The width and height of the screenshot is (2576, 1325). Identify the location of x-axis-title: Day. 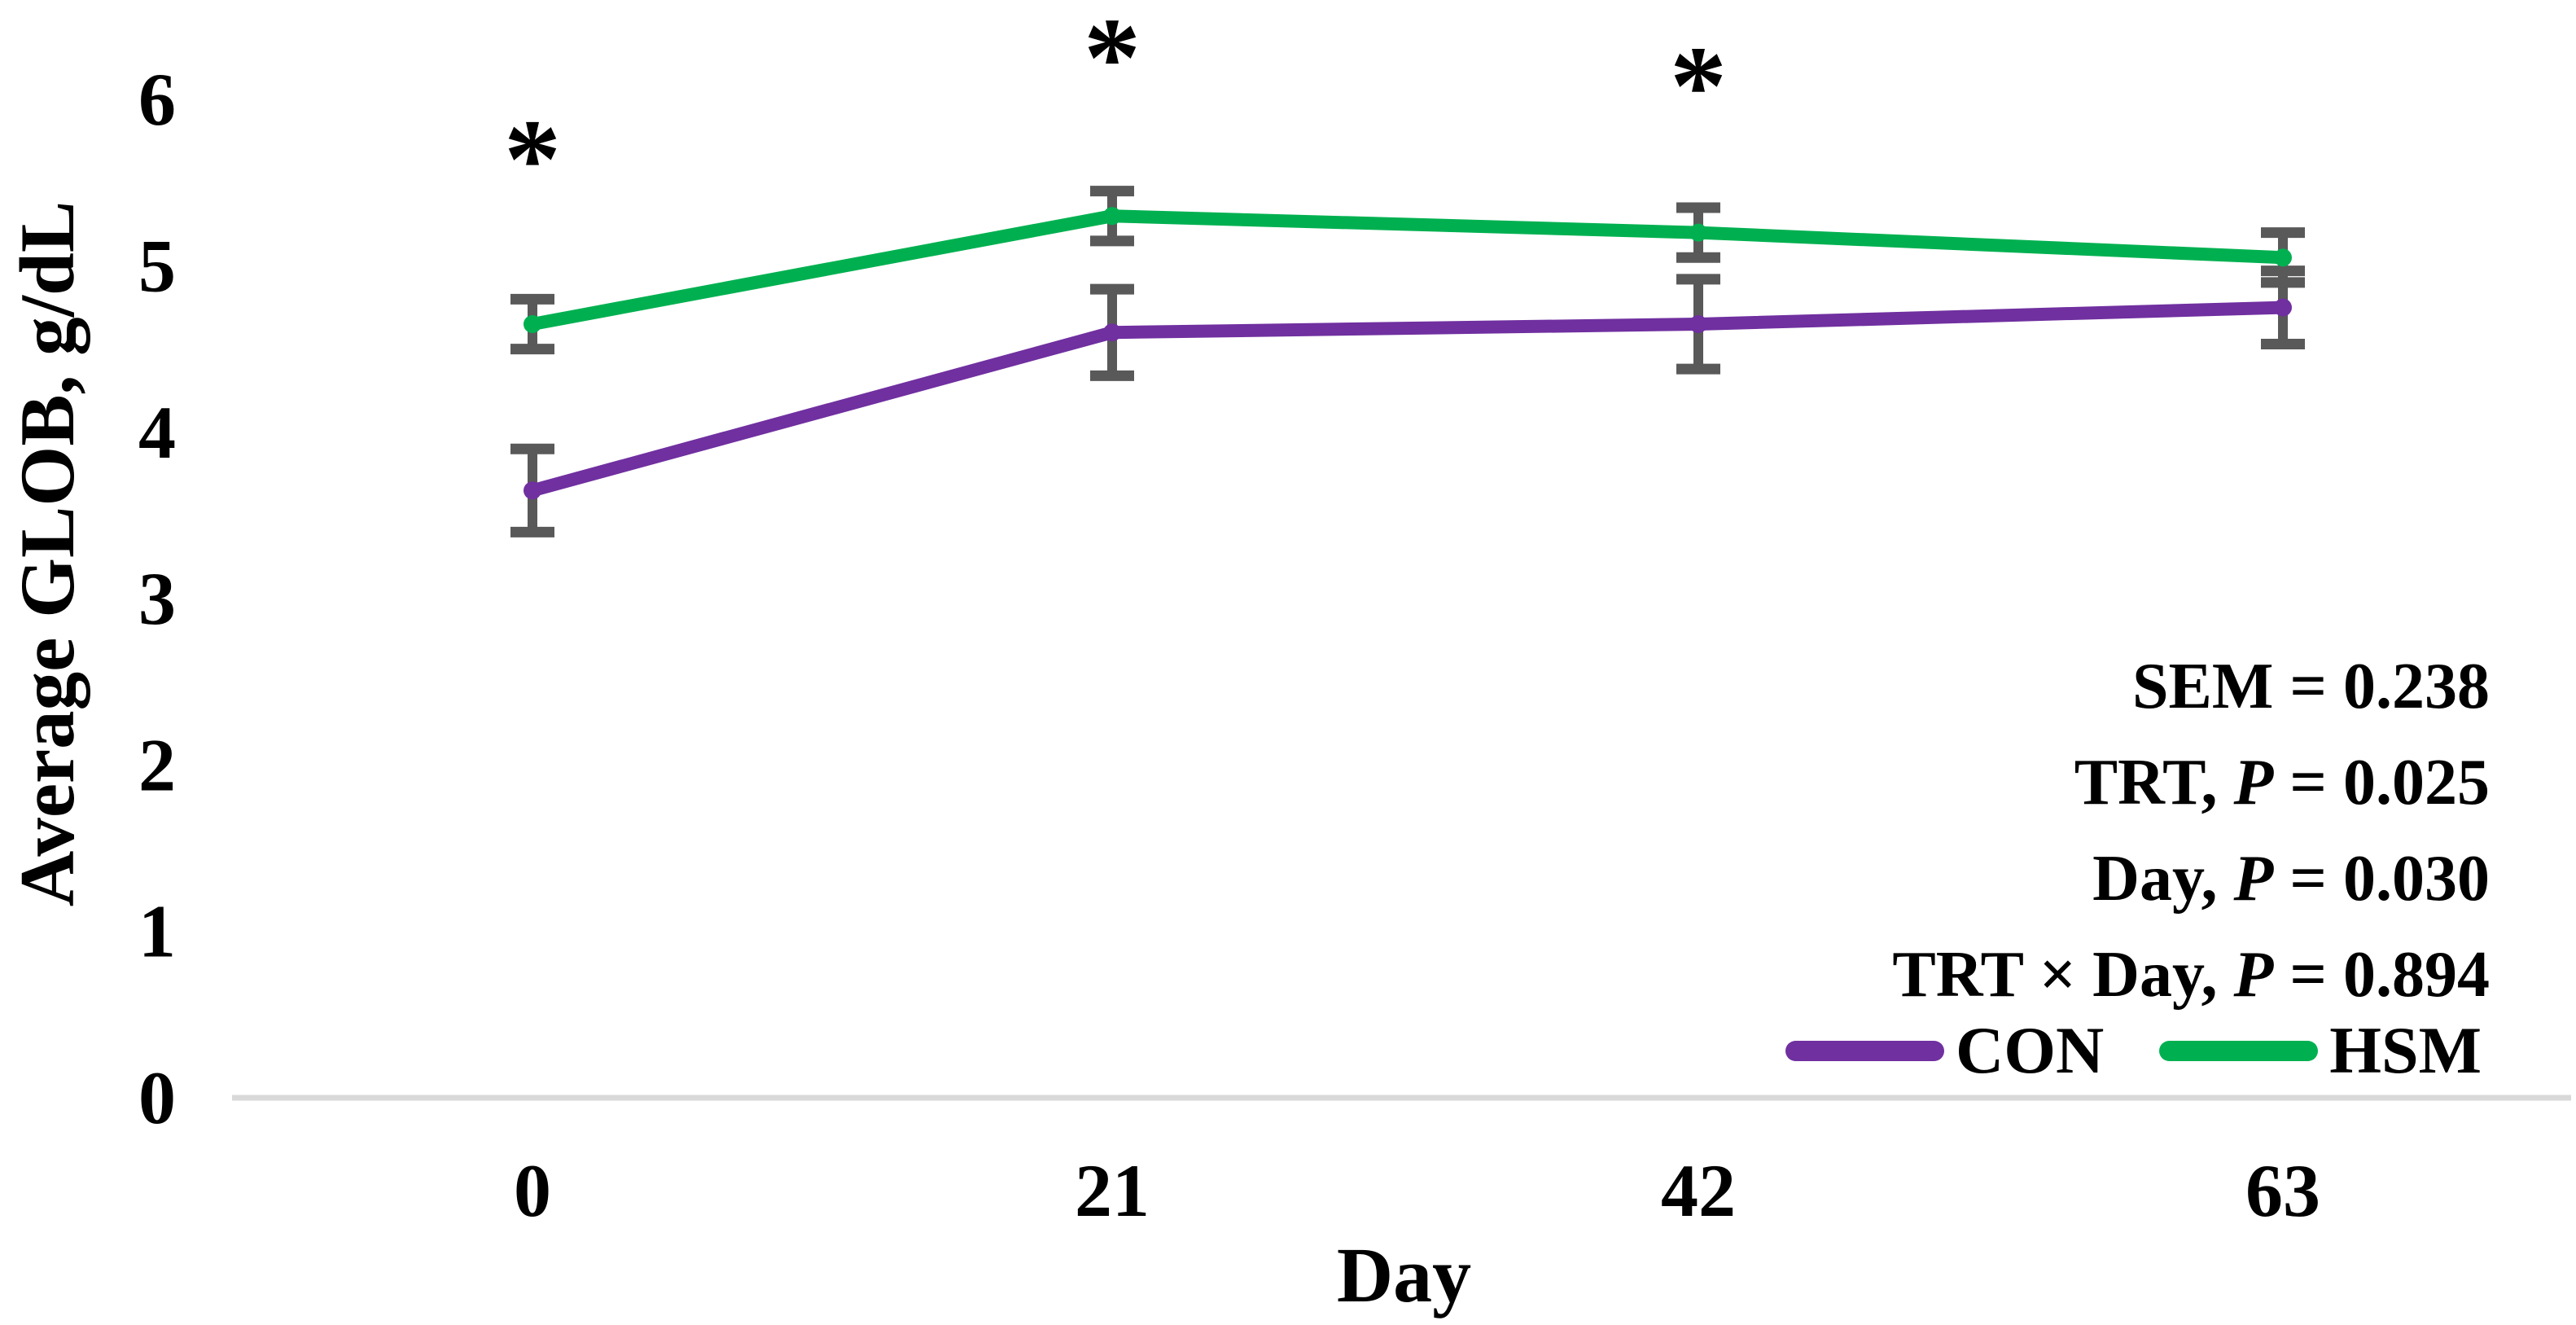
(1404, 1274).